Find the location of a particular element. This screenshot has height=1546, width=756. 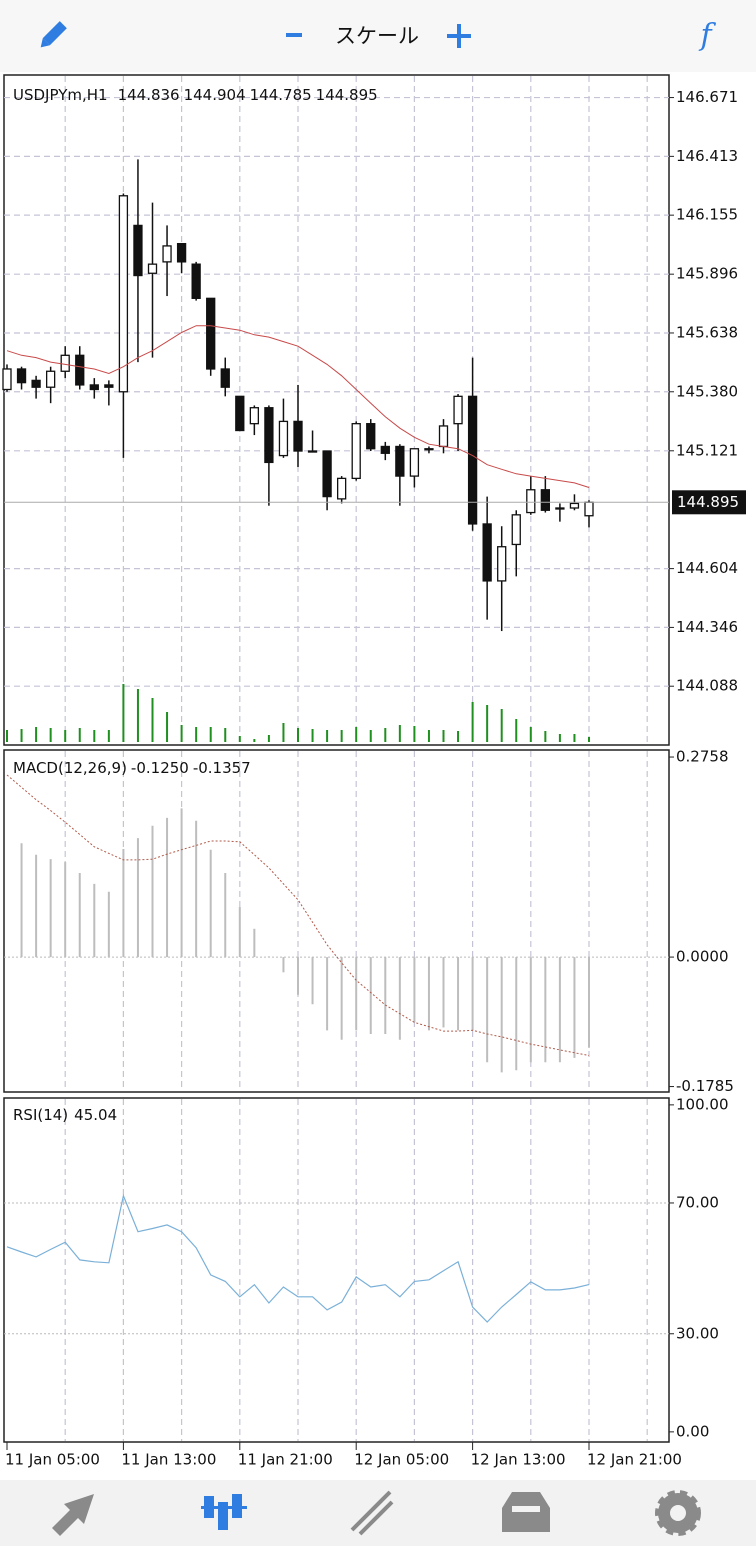

nav-history is located at coordinates (526, 1512).